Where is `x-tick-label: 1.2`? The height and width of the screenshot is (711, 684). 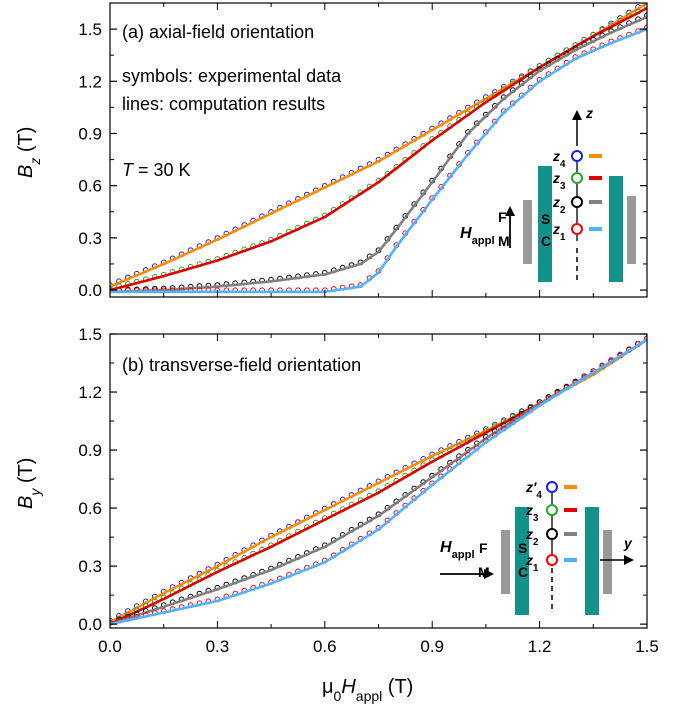 x-tick-label: 1.2 is located at coordinates (540, 646).